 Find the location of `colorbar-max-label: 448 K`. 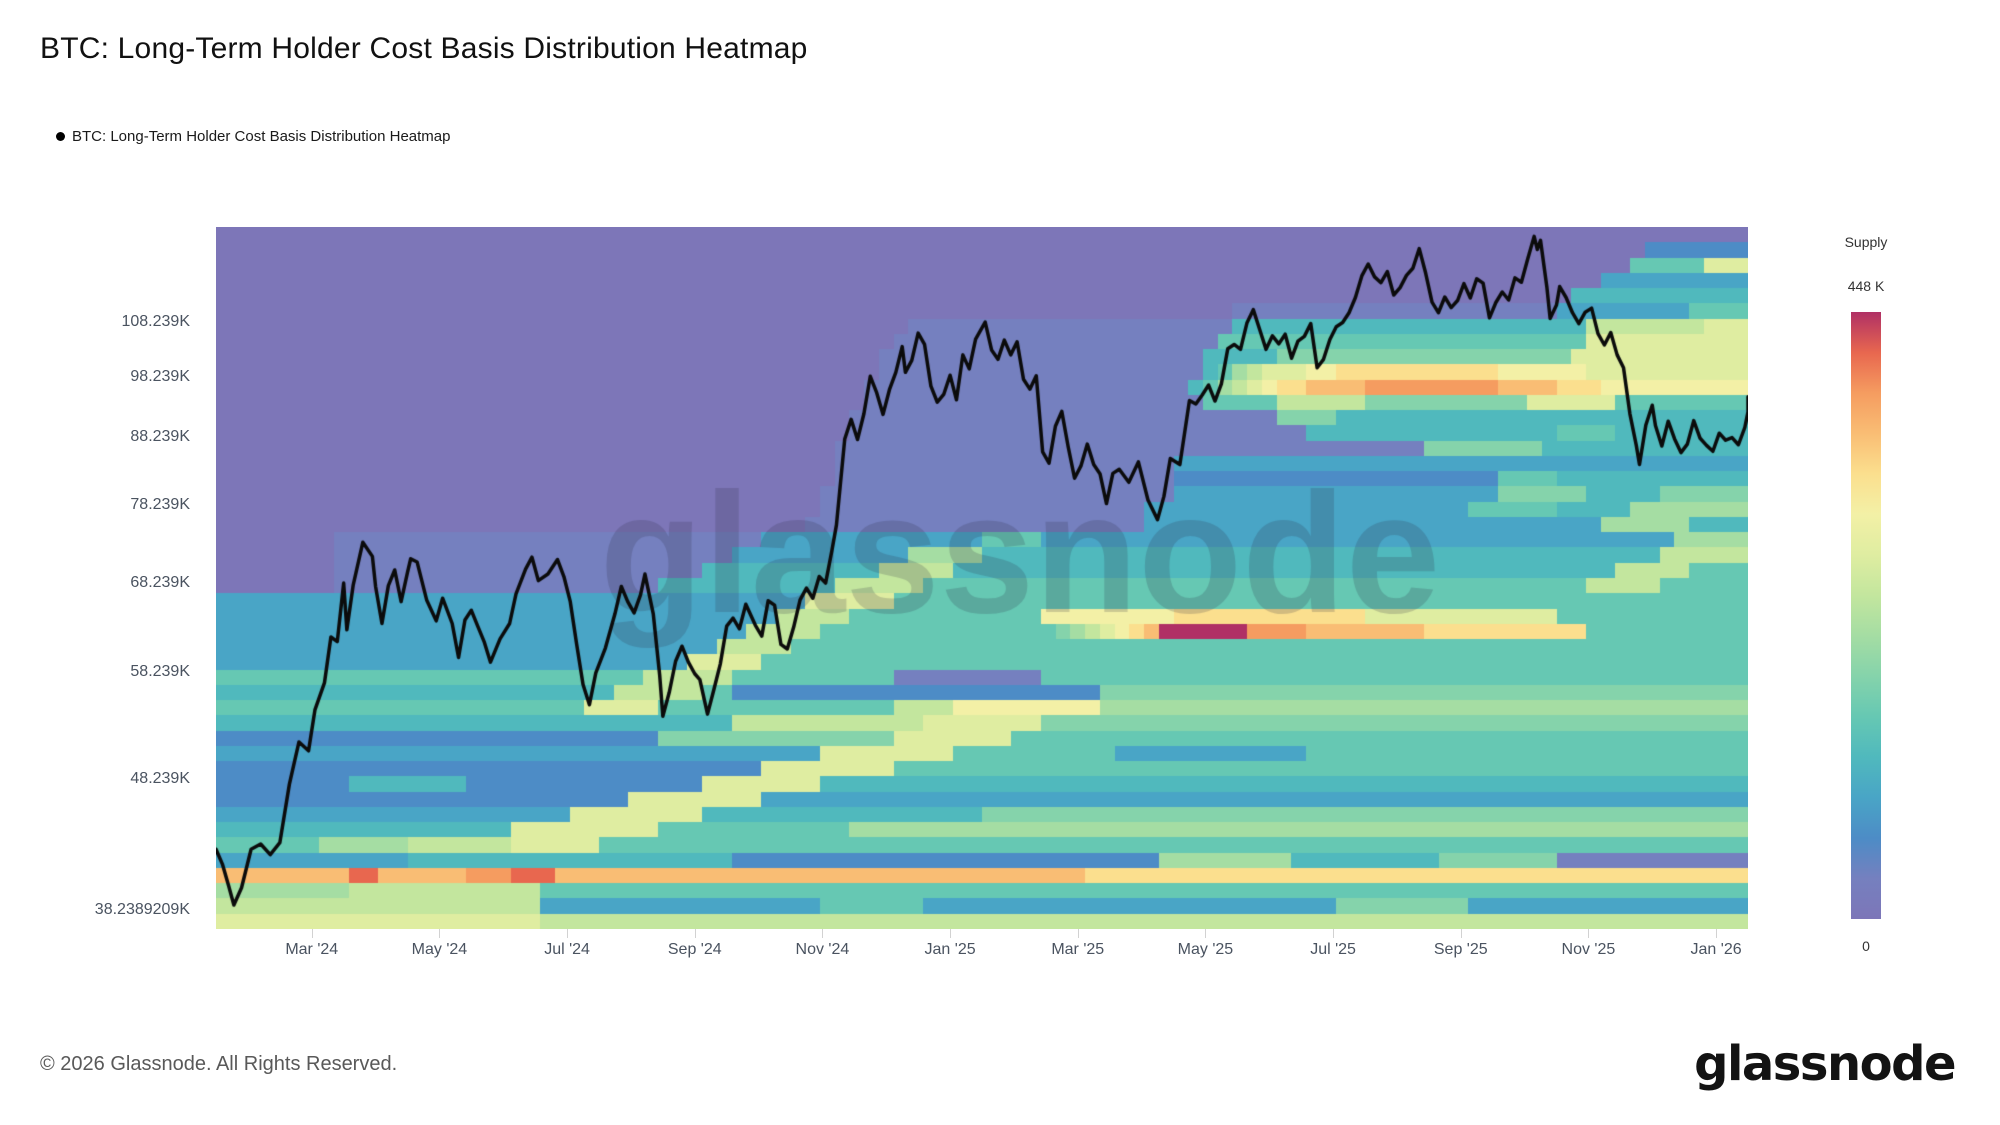

colorbar-max-label: 448 K is located at coordinates (1866, 286).